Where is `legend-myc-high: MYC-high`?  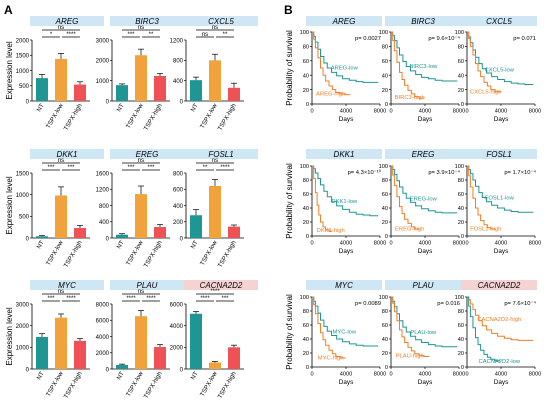
legend-myc-high: MYC-high is located at coordinates (331, 359).